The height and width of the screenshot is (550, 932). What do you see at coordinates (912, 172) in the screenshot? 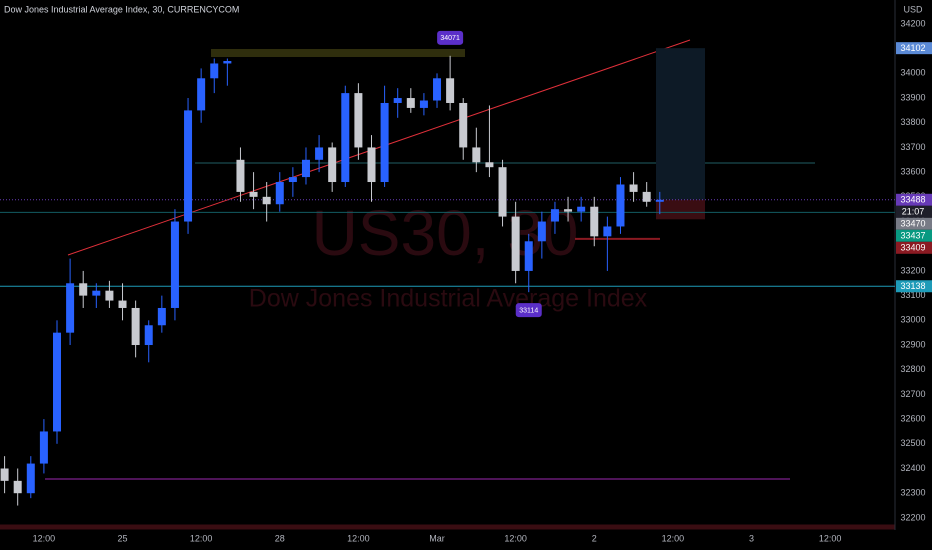
I see `y-tick-label: 33600` at bounding box center [912, 172].